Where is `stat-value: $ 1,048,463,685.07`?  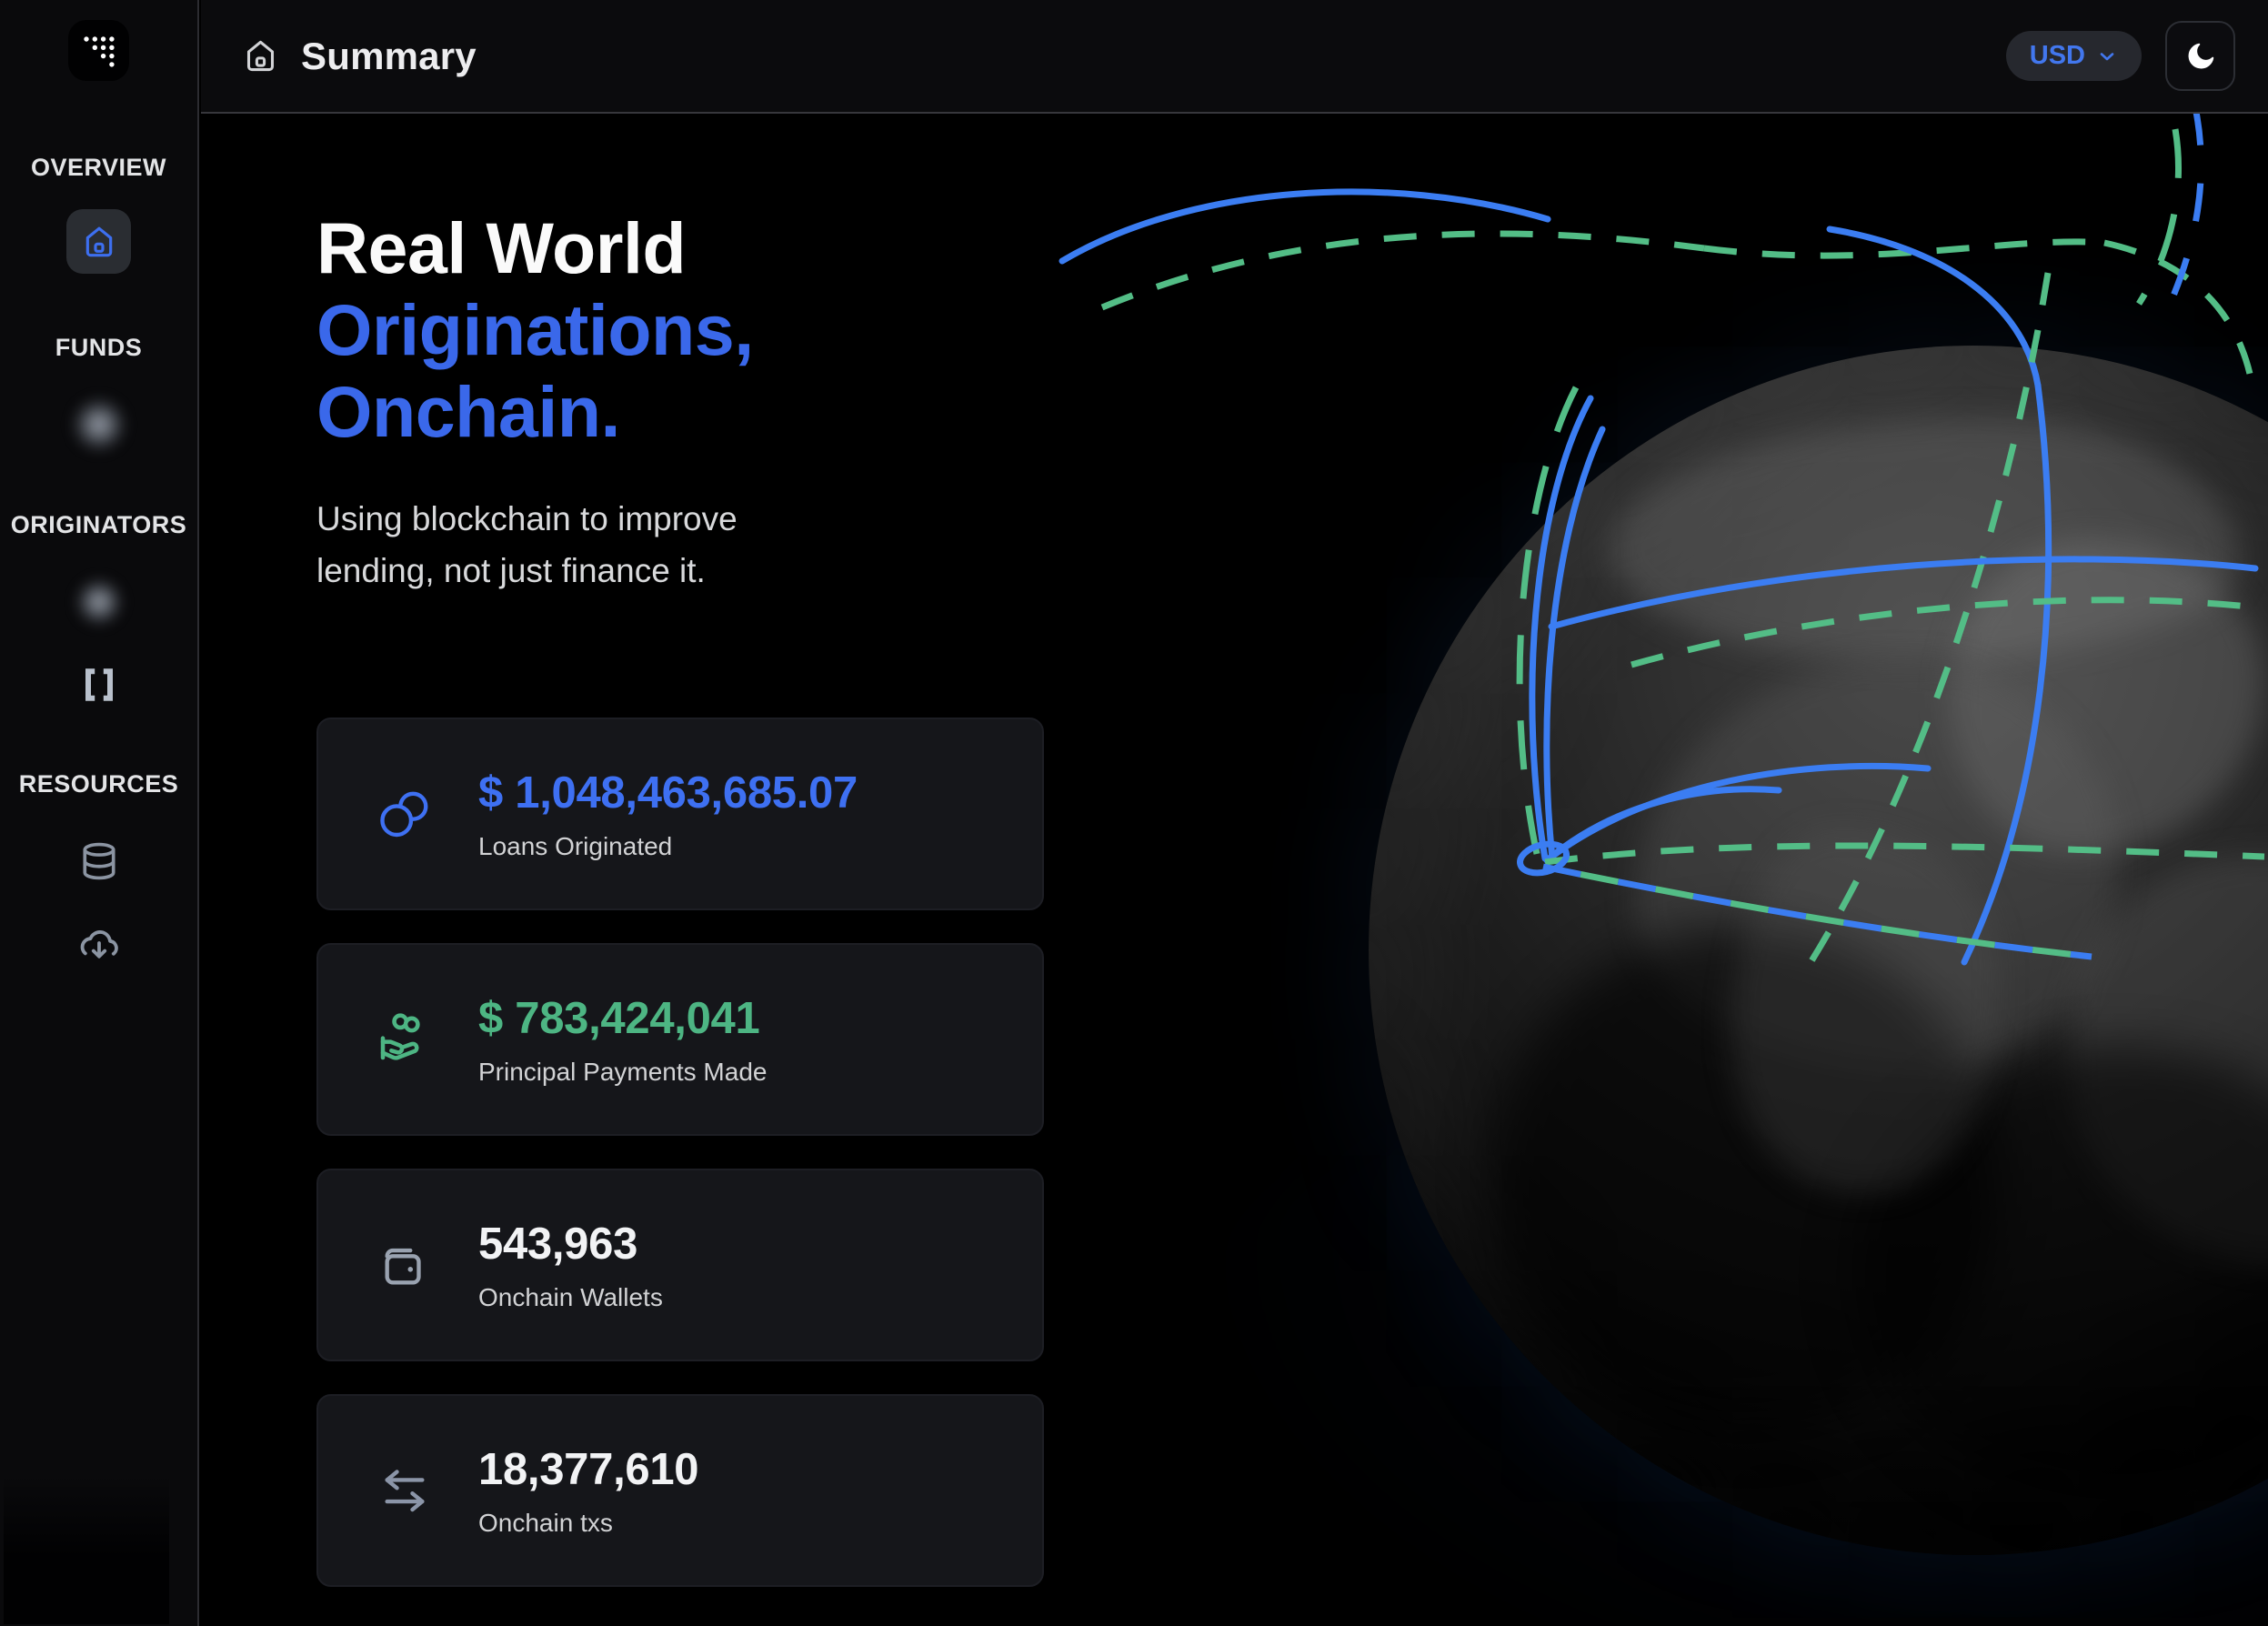 stat-value: $ 1,048,463,685.07 is located at coordinates (668, 793).